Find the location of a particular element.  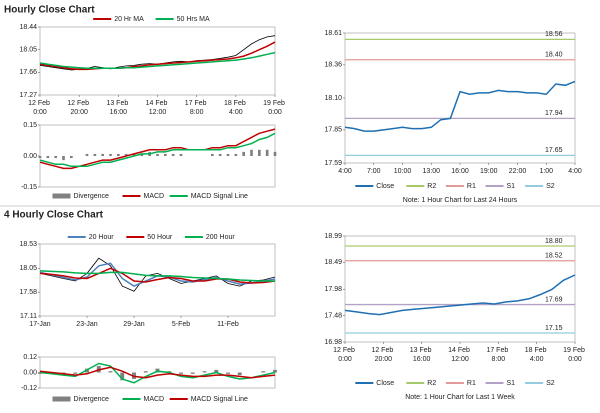

y-tick-label: 0.15 is located at coordinates (30, 125).